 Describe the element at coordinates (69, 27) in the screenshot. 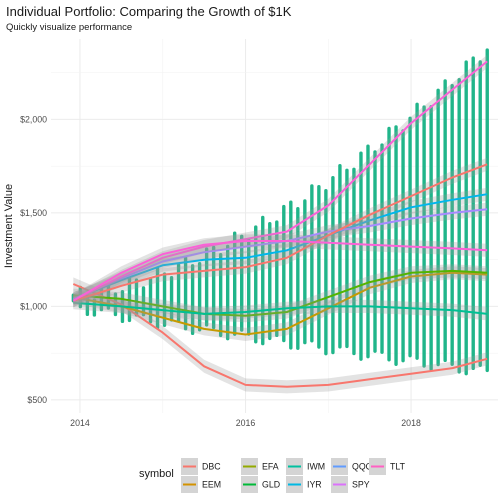

I see `chart-subtitle: Quickly visualize performance` at that location.